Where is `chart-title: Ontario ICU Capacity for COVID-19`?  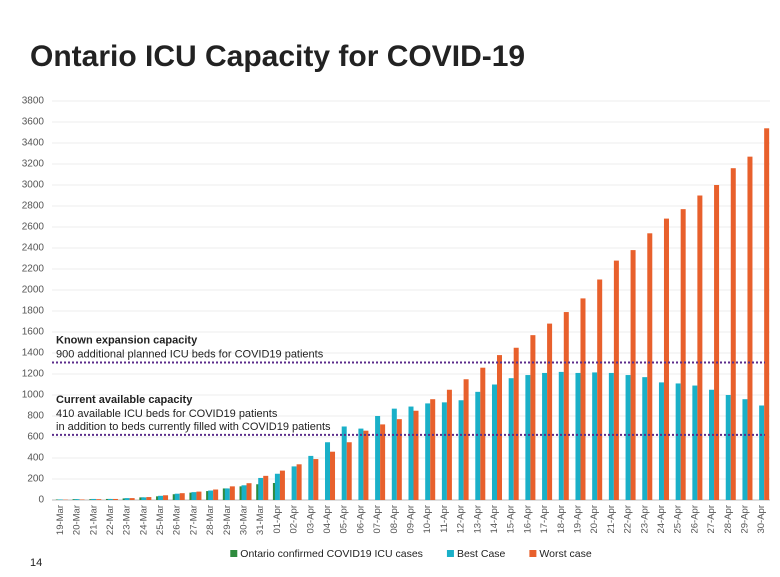 chart-title: Ontario ICU Capacity for COVID-19 is located at coordinates (277, 56).